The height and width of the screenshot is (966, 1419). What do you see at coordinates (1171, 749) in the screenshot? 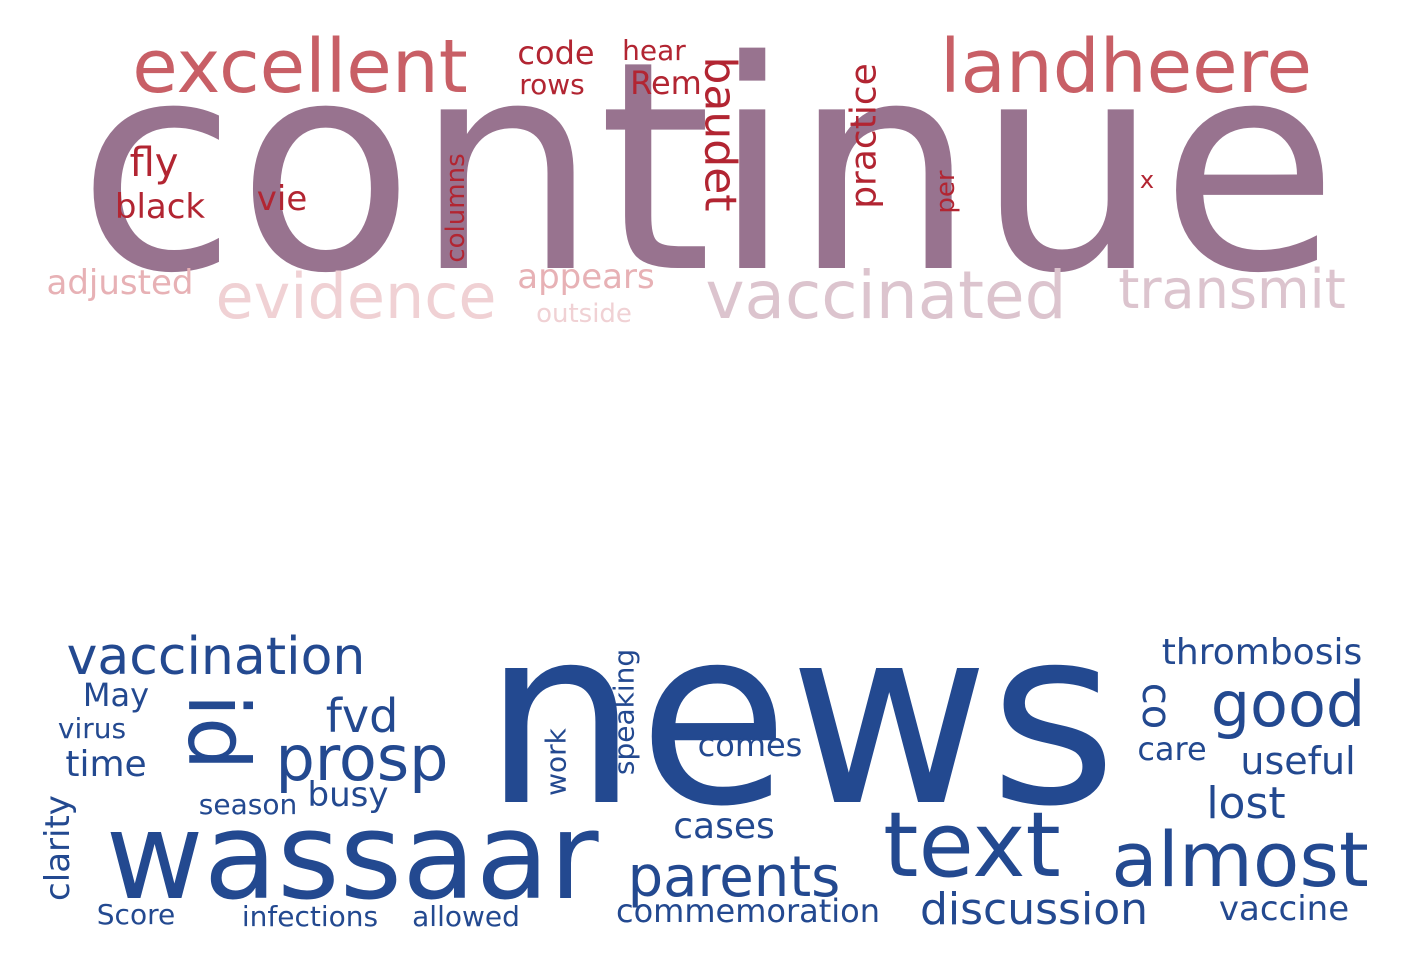
I see `word-care: care` at bounding box center [1171, 749].